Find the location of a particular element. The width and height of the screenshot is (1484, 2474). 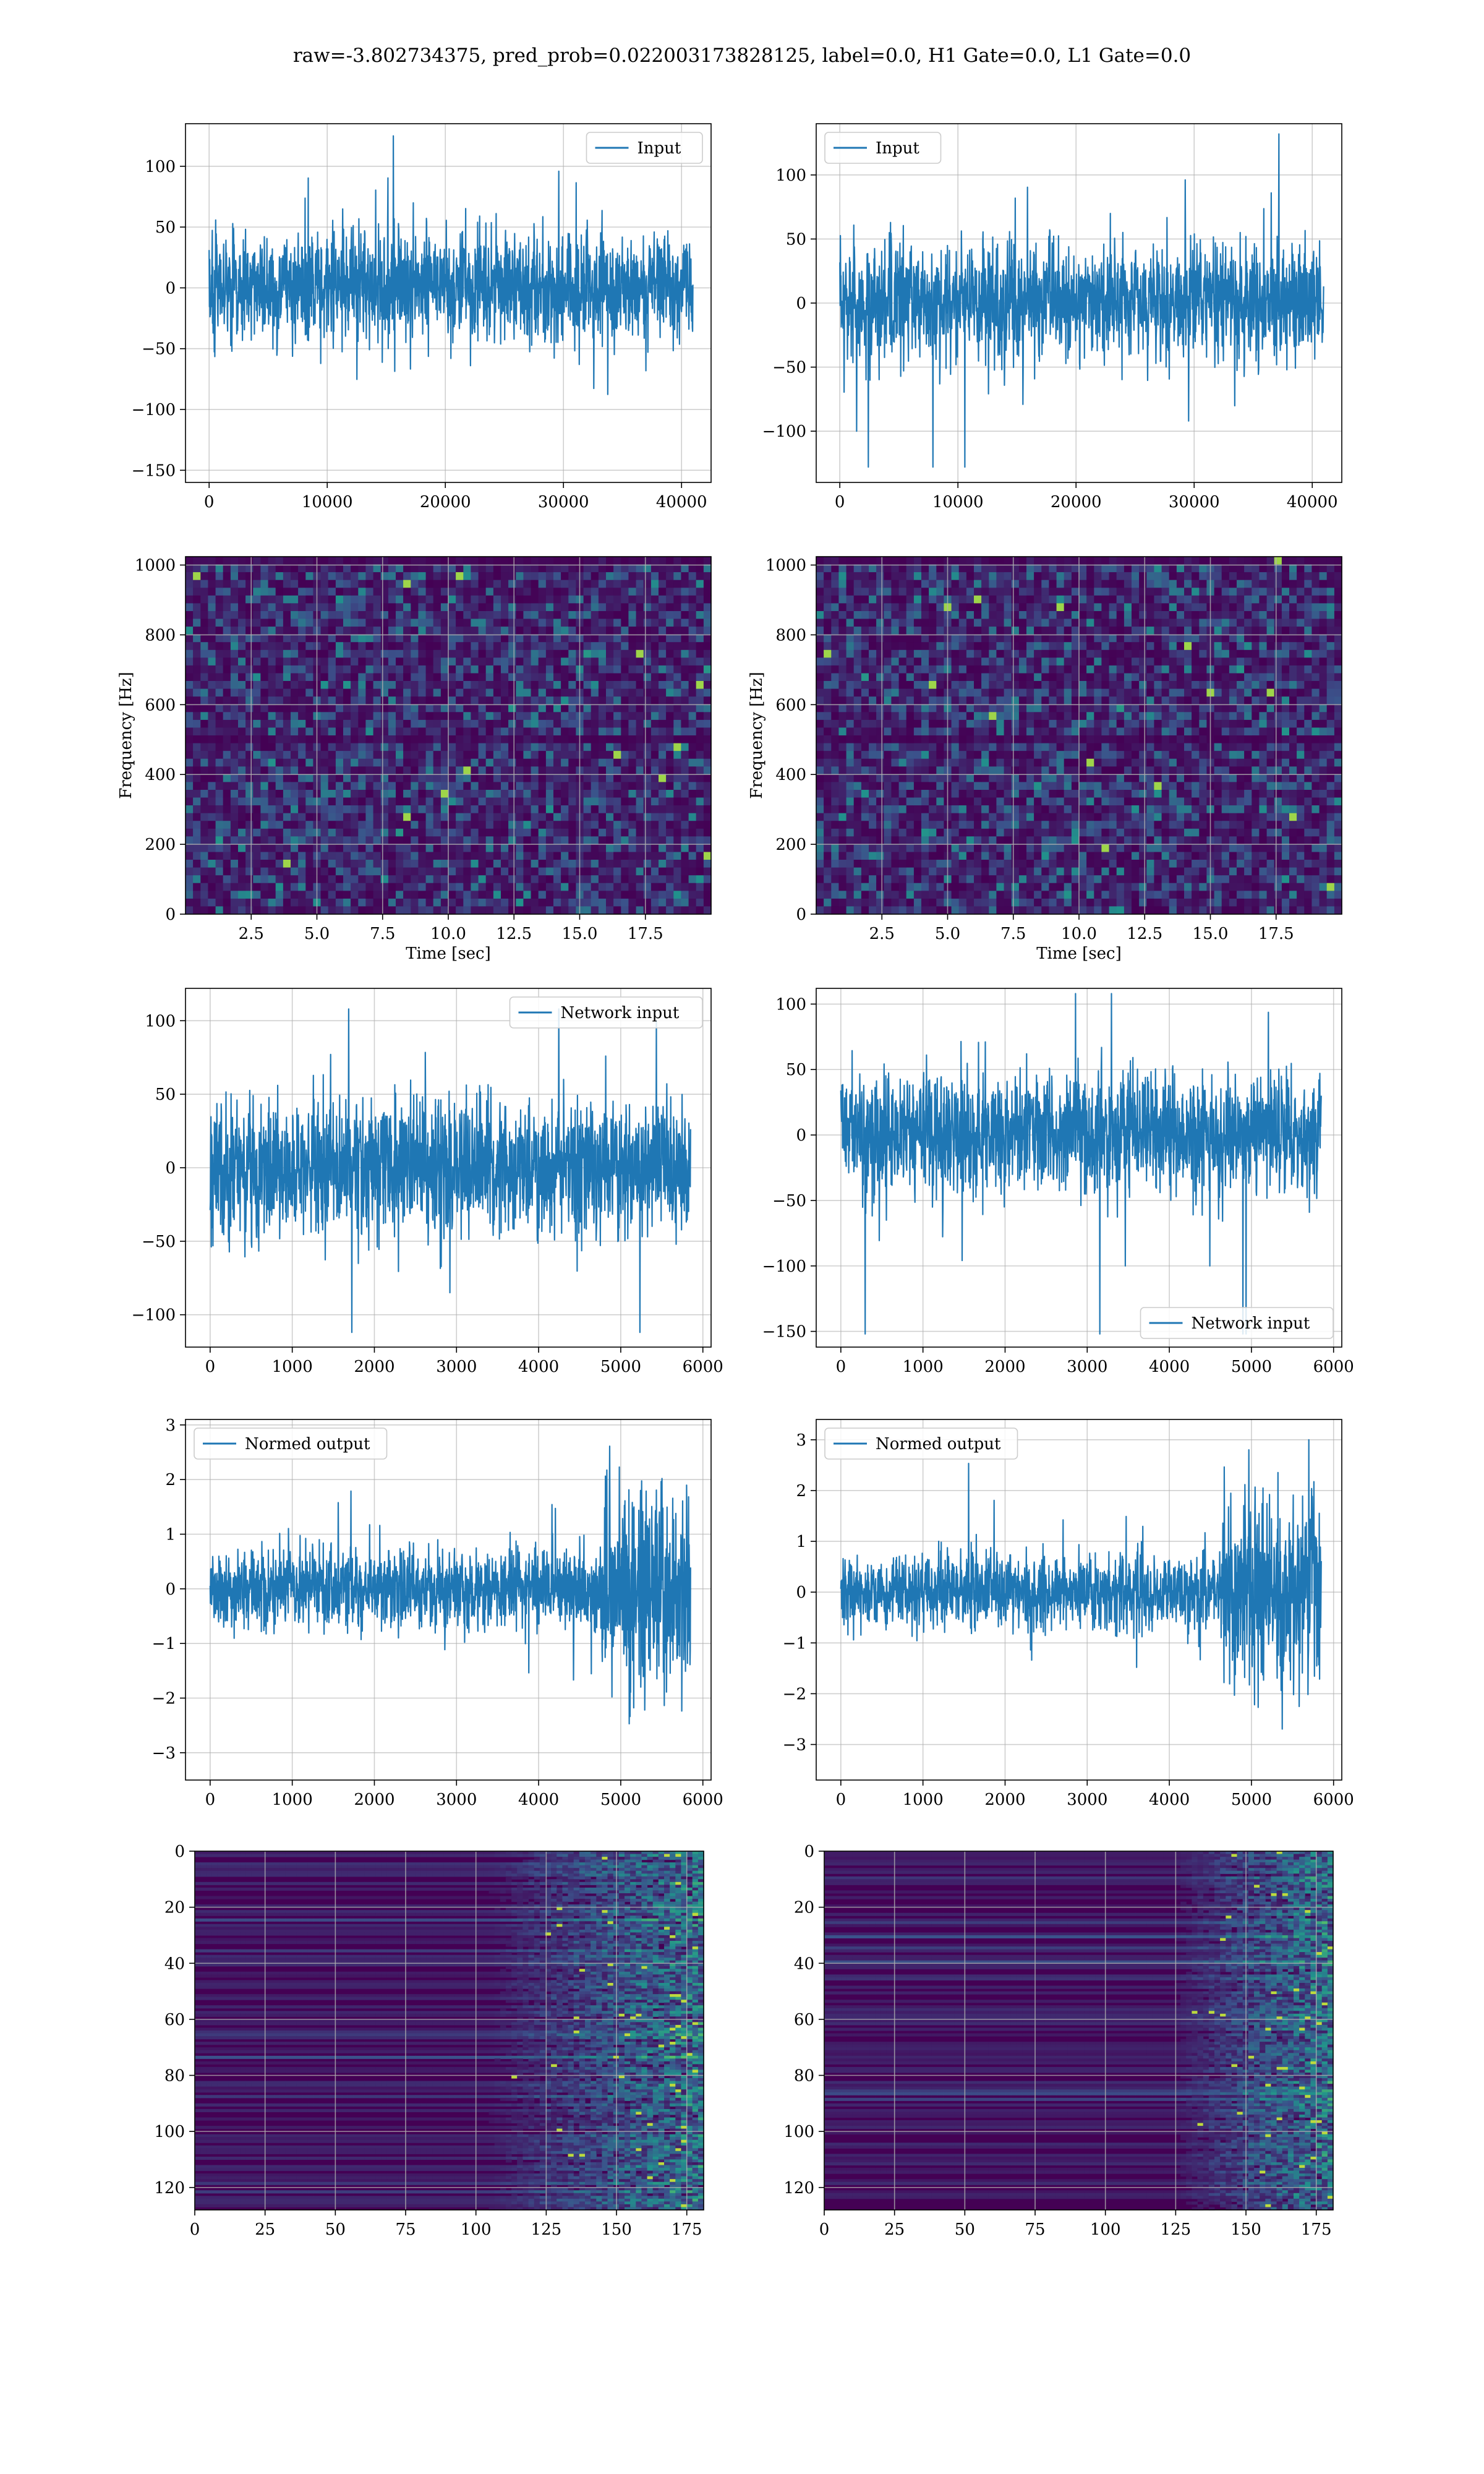

series-normed-output is located at coordinates (1081, 1584).